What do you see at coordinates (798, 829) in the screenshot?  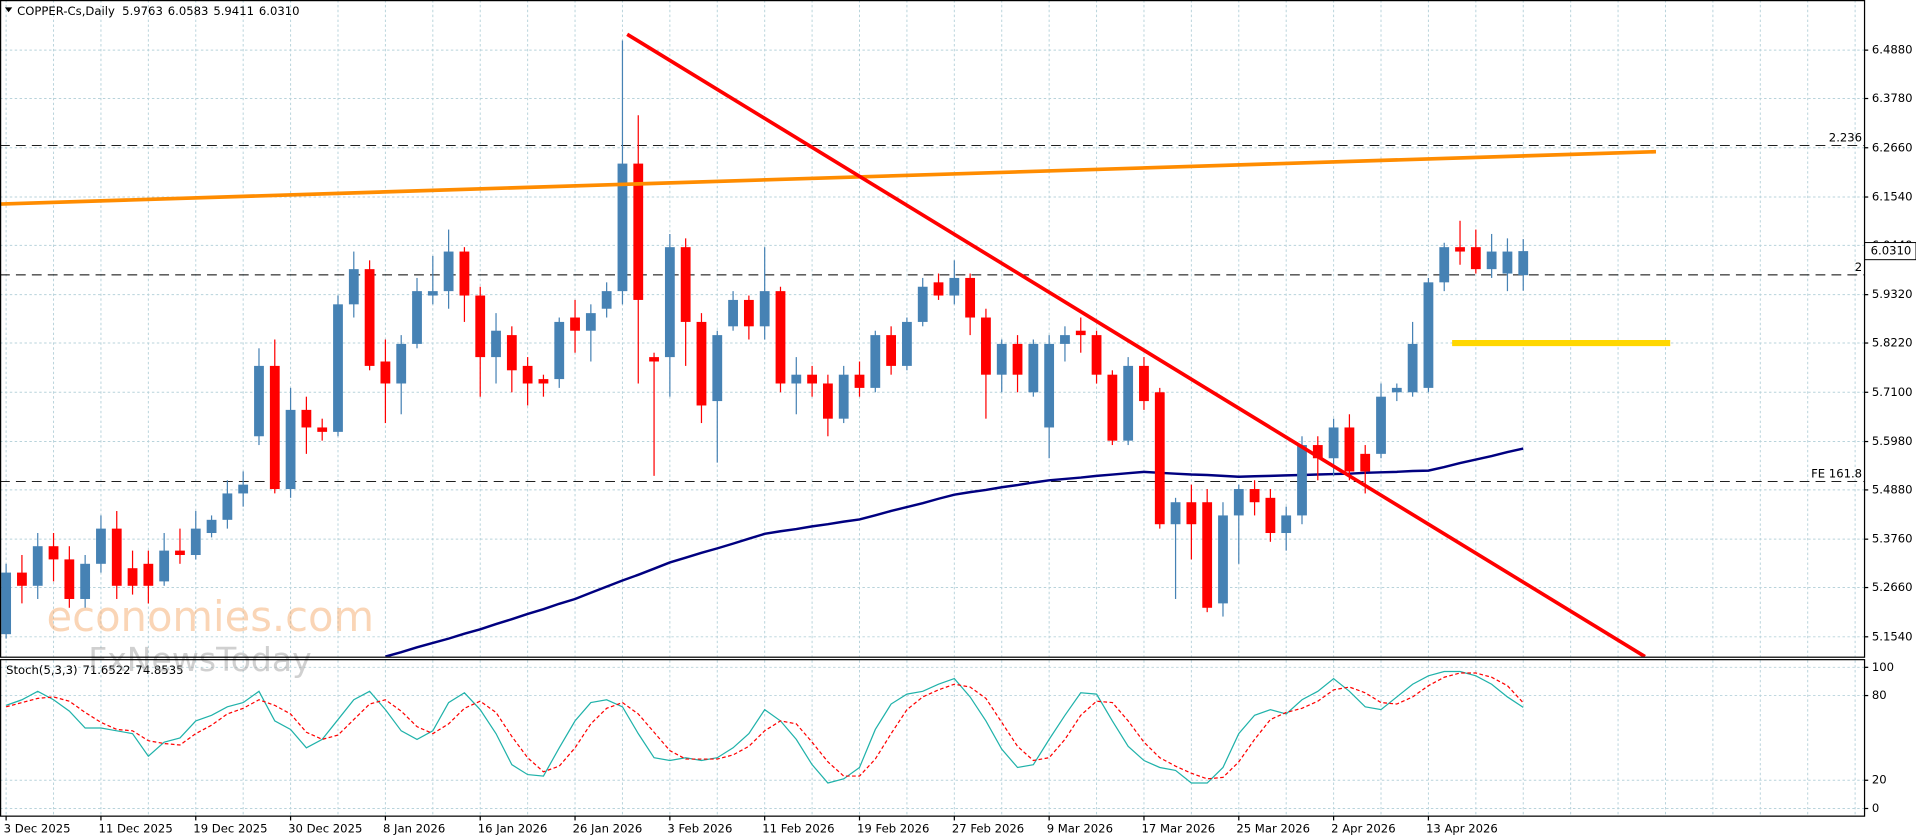 I see `x-tick-label: 11 Feb 2026` at bounding box center [798, 829].